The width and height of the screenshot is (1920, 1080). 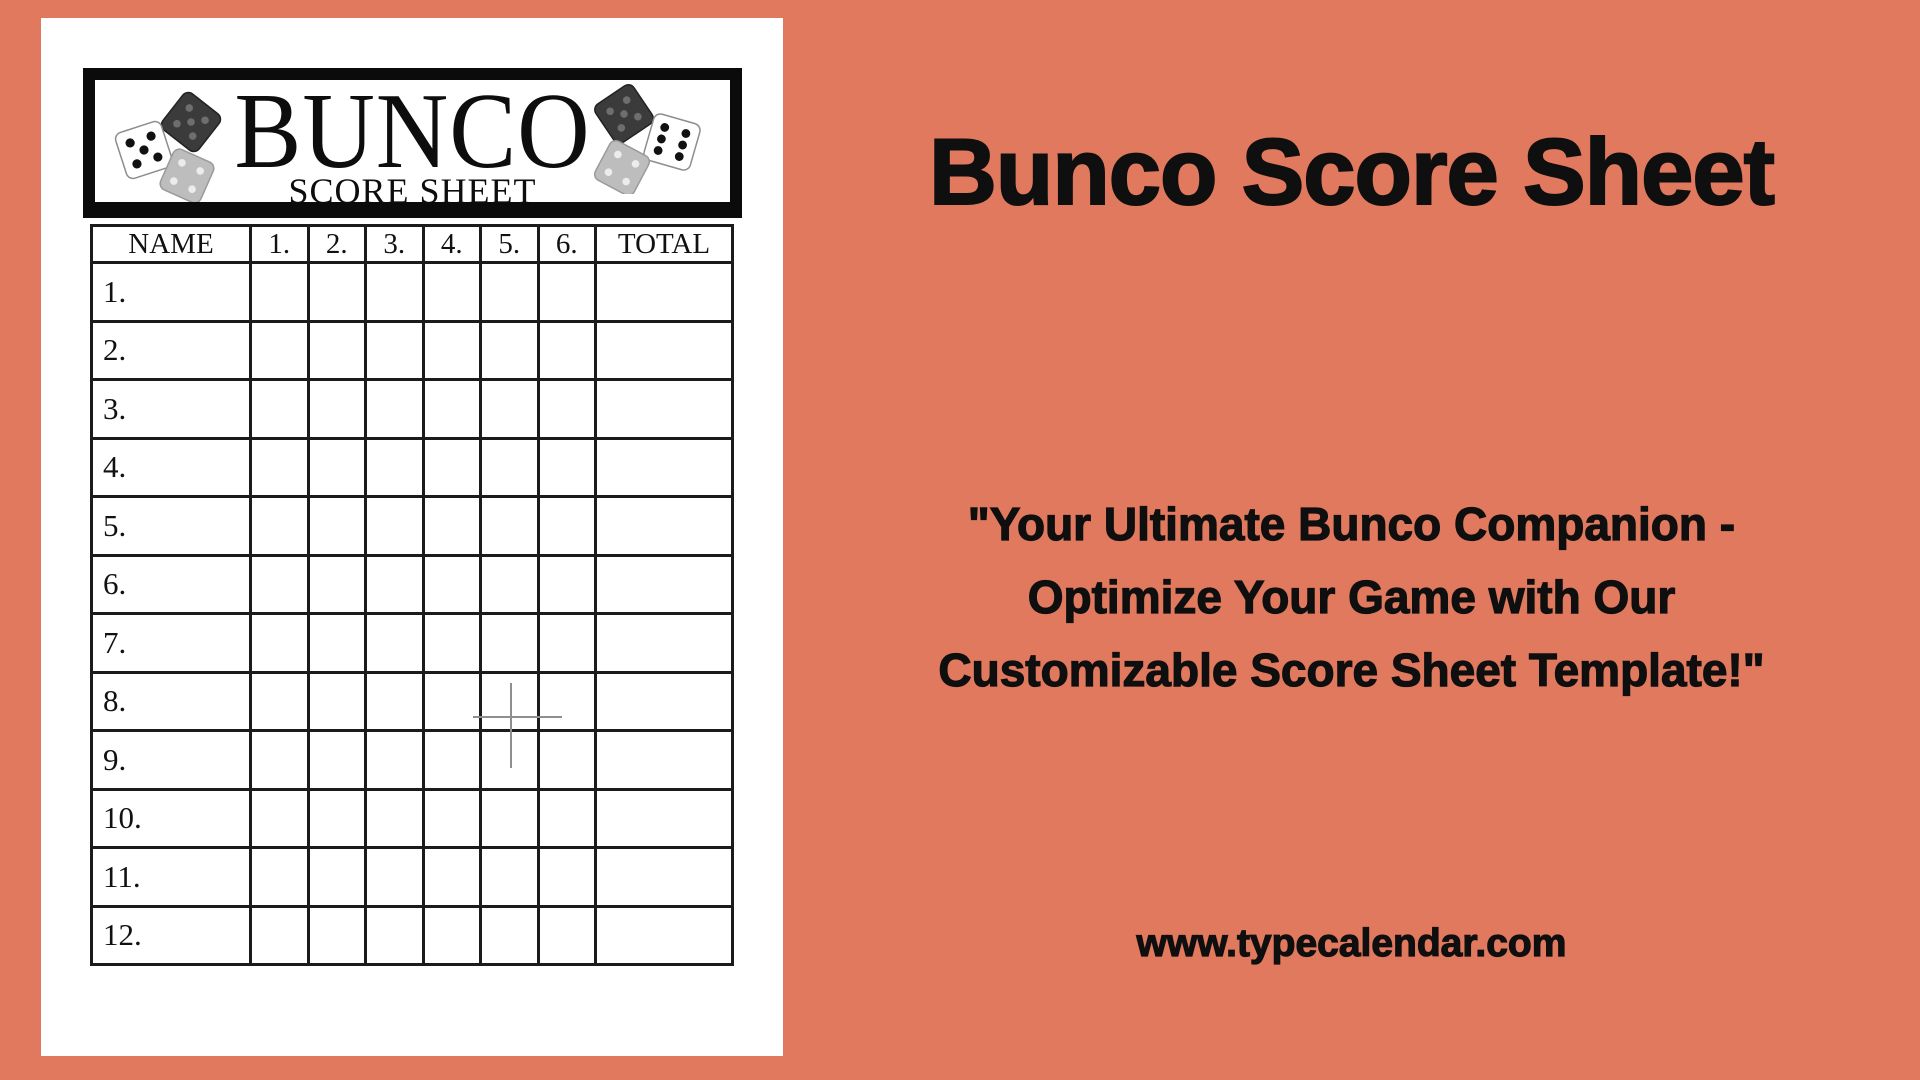 I want to click on score-row: 7., so click(x=412, y=643).